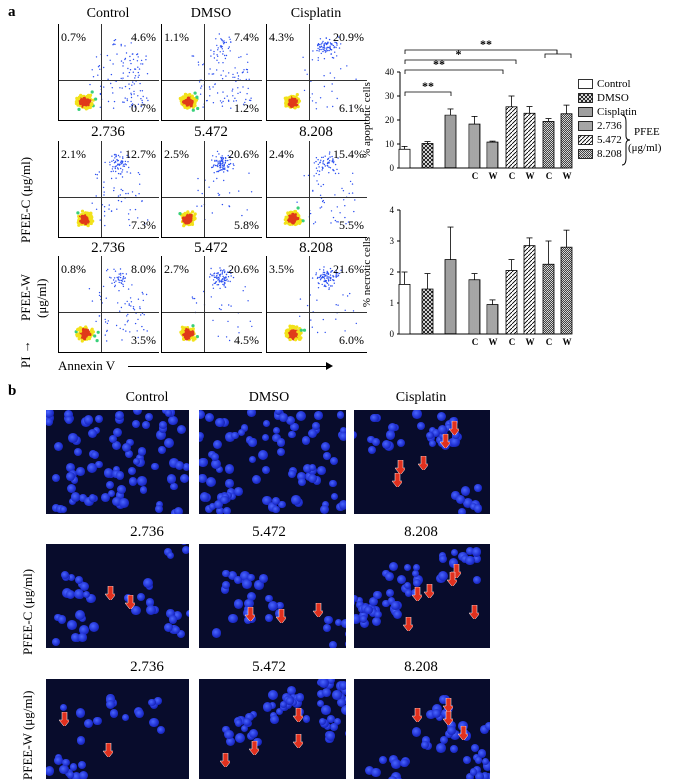 This screenshot has width=685, height=782. What do you see at coordinates (246, 108) in the screenshot?
I see `quadrant-percent-lr: 1.2%` at bounding box center [246, 108].